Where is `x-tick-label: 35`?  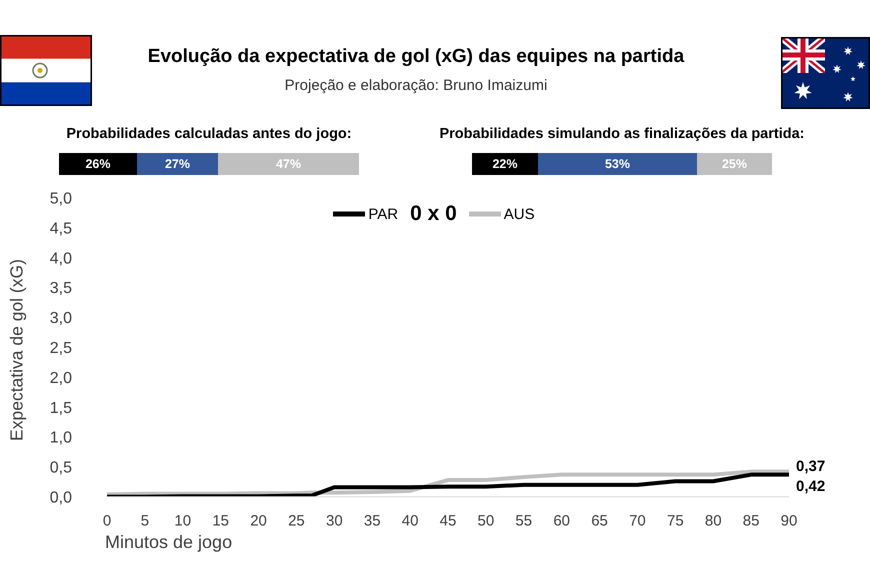
x-tick-label: 35 is located at coordinates (372, 521).